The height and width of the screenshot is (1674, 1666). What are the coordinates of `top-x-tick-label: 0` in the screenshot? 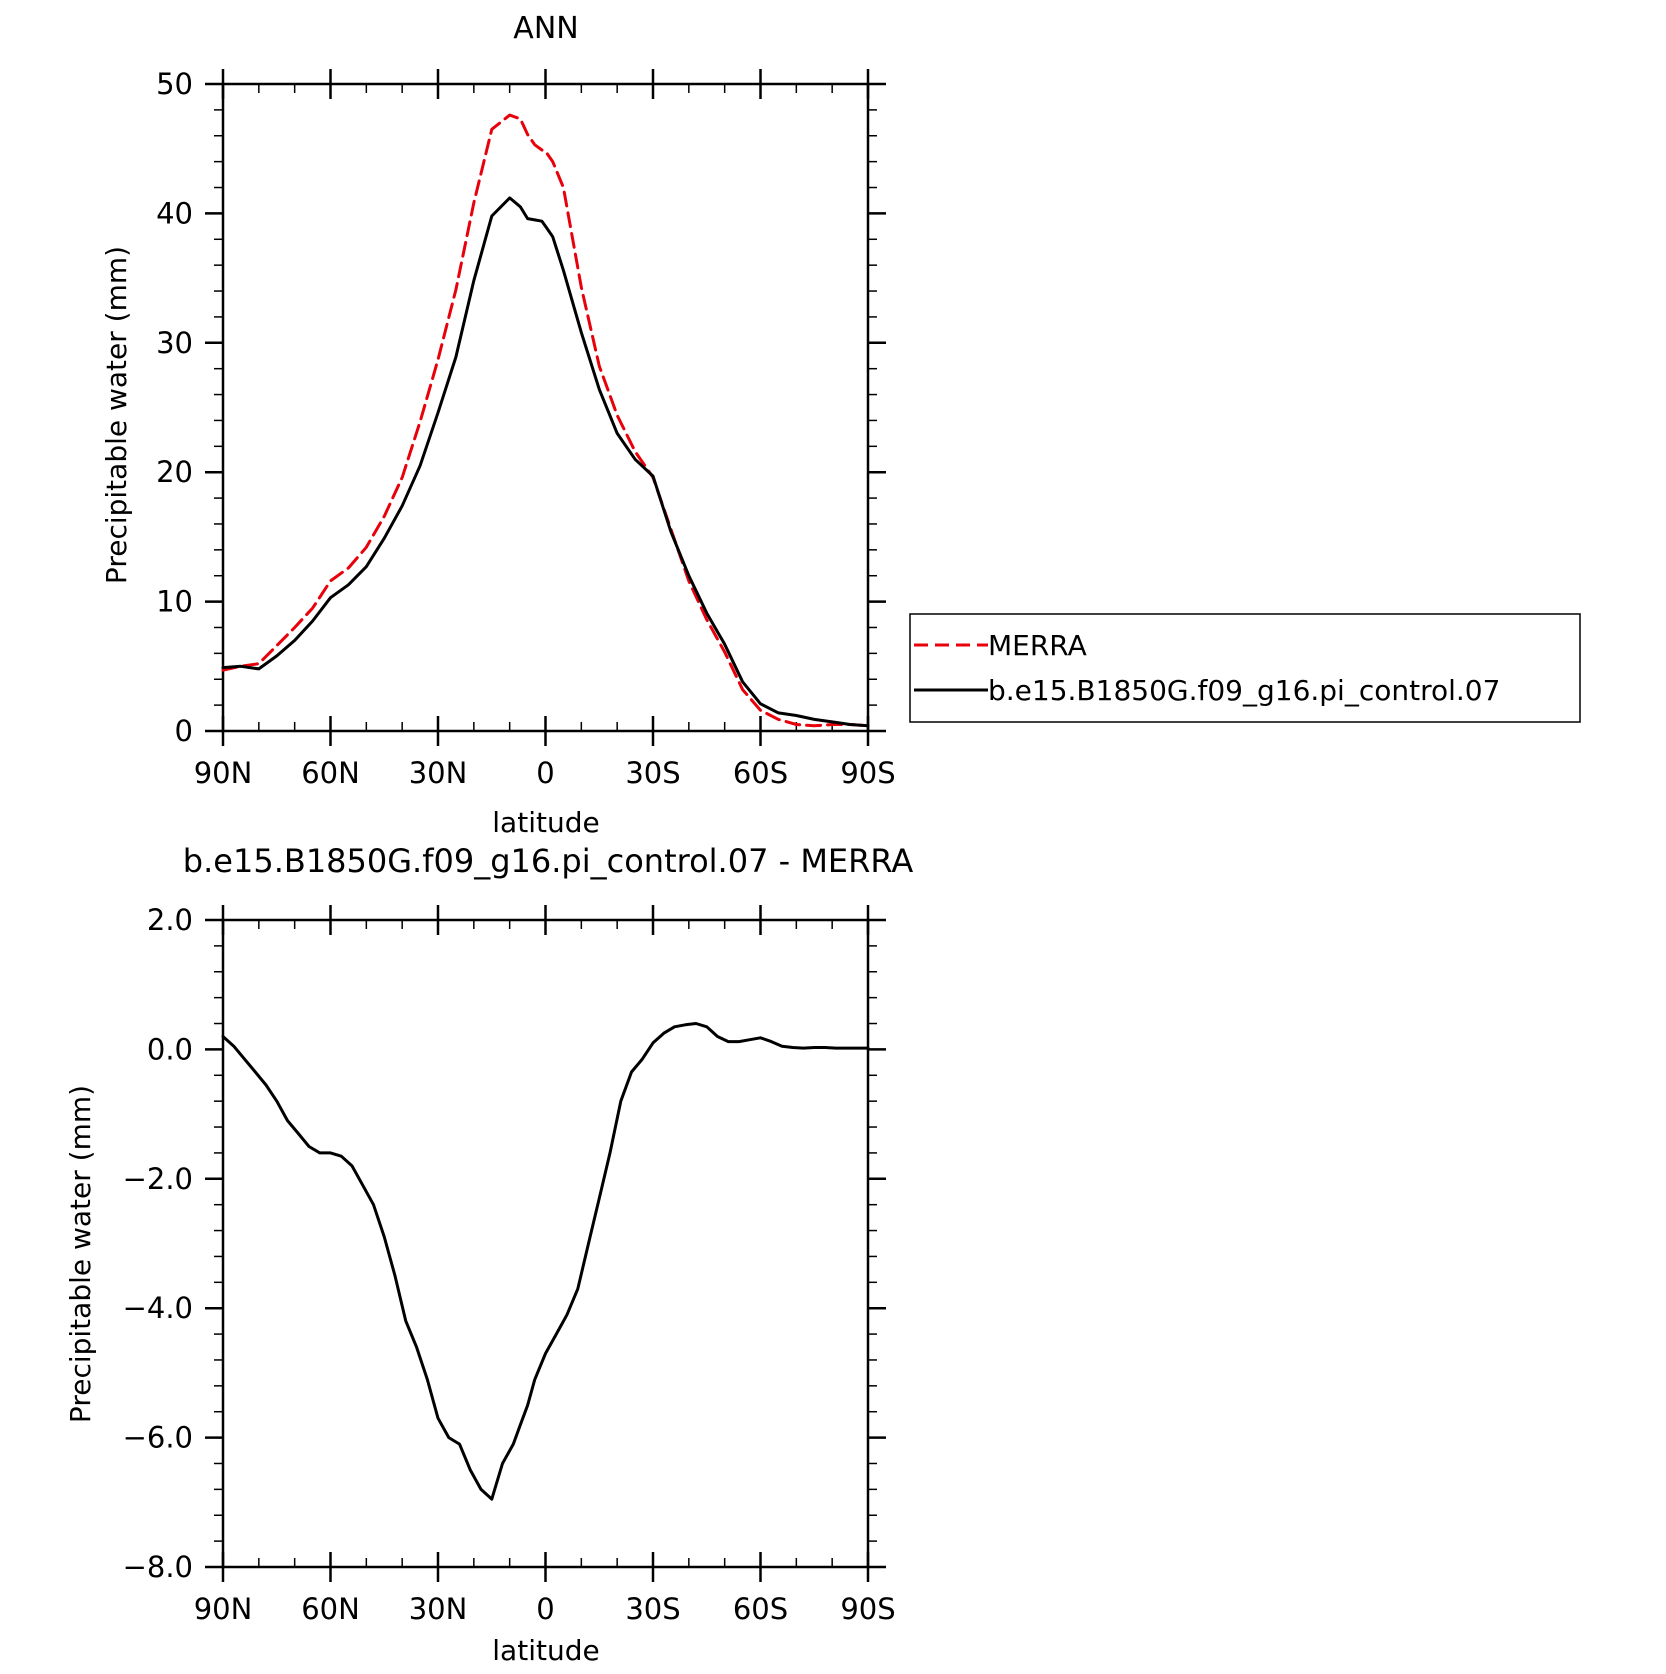 It's located at (545, 773).